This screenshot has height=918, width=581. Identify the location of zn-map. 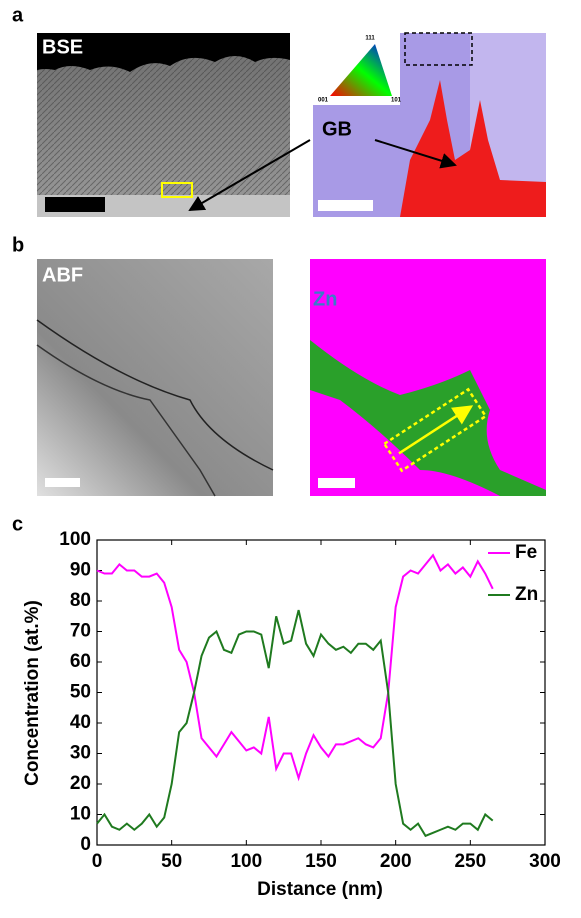
(428, 377).